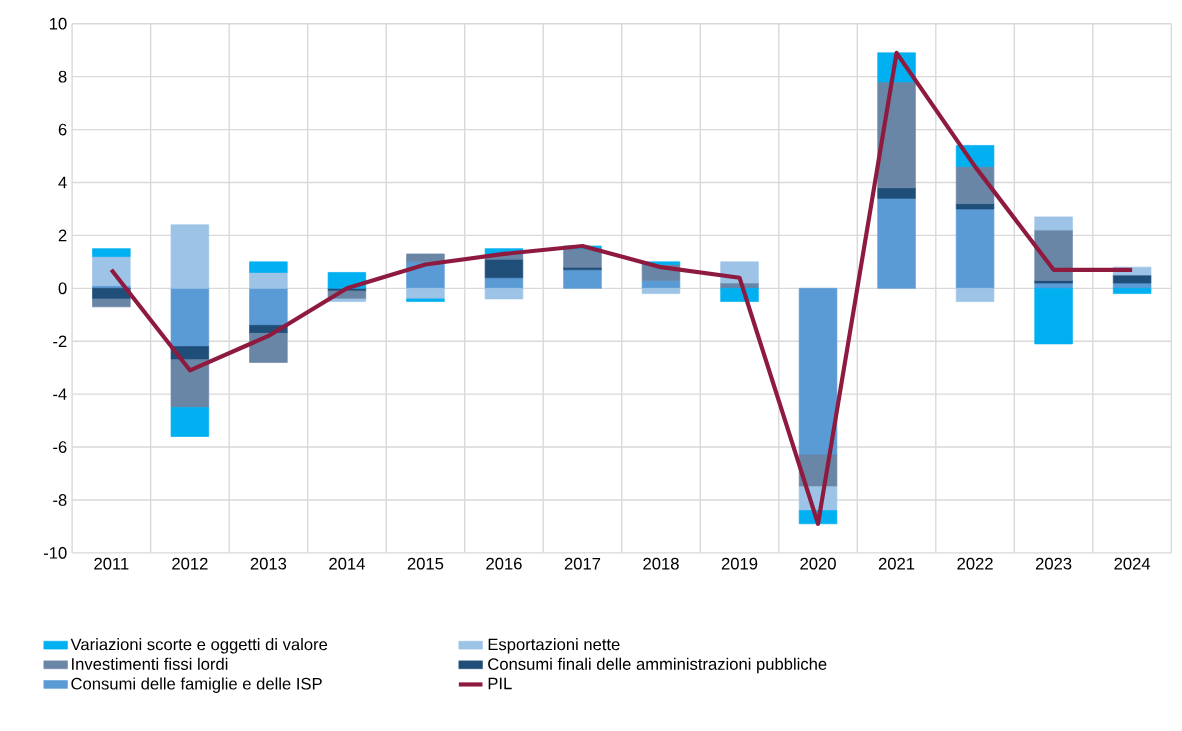  Describe the element at coordinates (62, 182) in the screenshot. I see `y-tick-label: 4` at that location.